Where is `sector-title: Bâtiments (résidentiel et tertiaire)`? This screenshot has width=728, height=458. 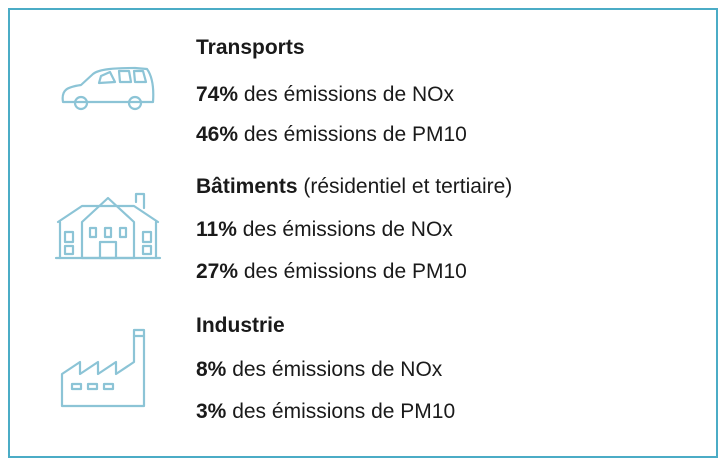 sector-title: Bâtiments (résidentiel et tertiaire) is located at coordinates (354, 187).